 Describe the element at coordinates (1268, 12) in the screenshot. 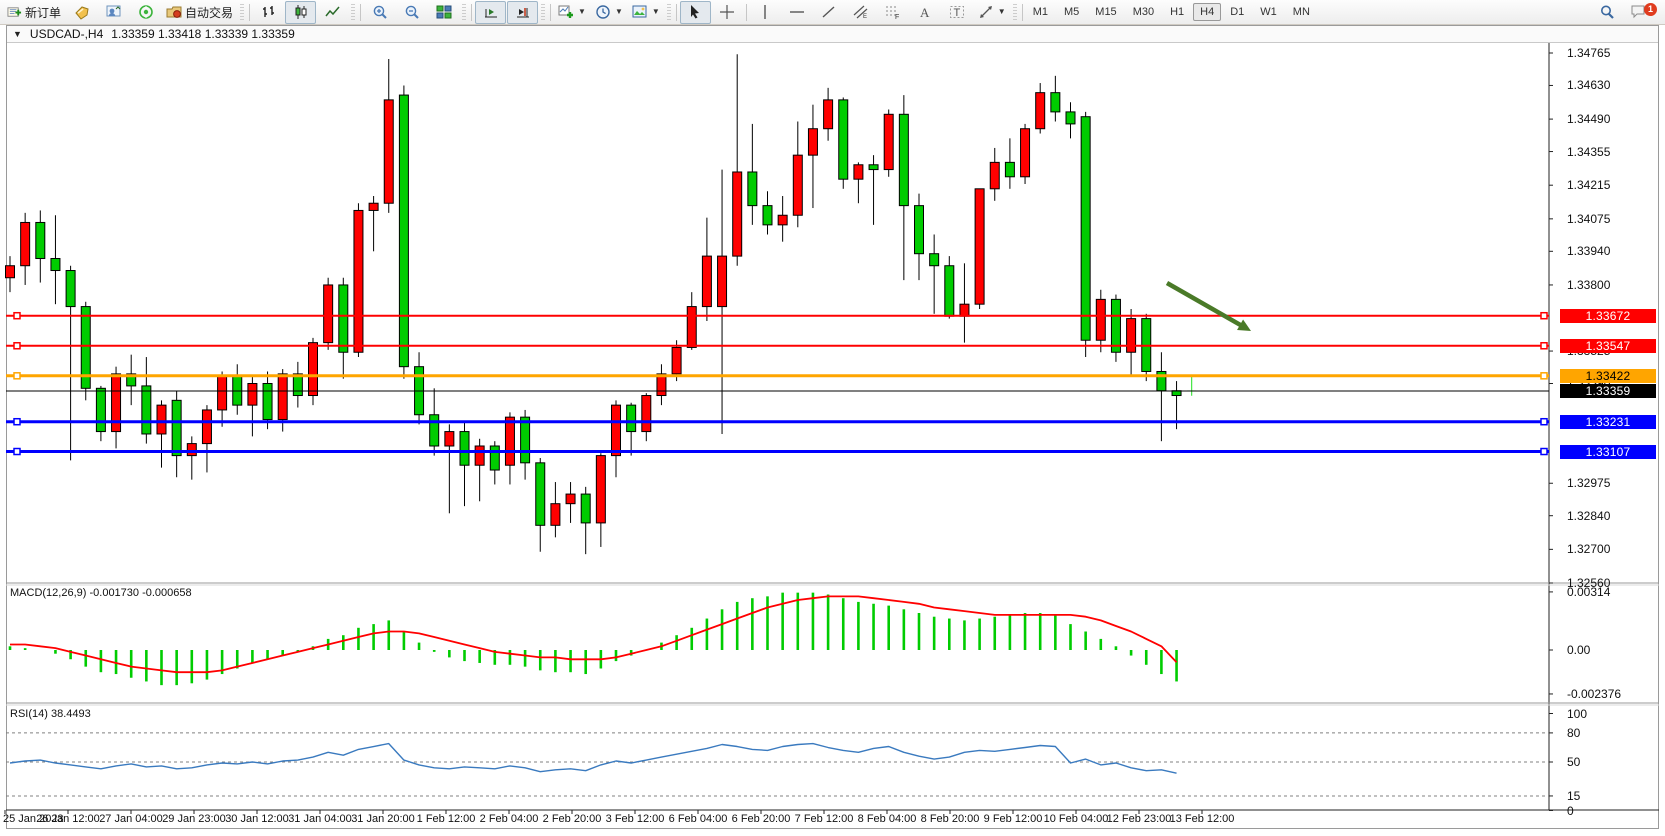

I see `timeframe-button-W1: W1` at that location.